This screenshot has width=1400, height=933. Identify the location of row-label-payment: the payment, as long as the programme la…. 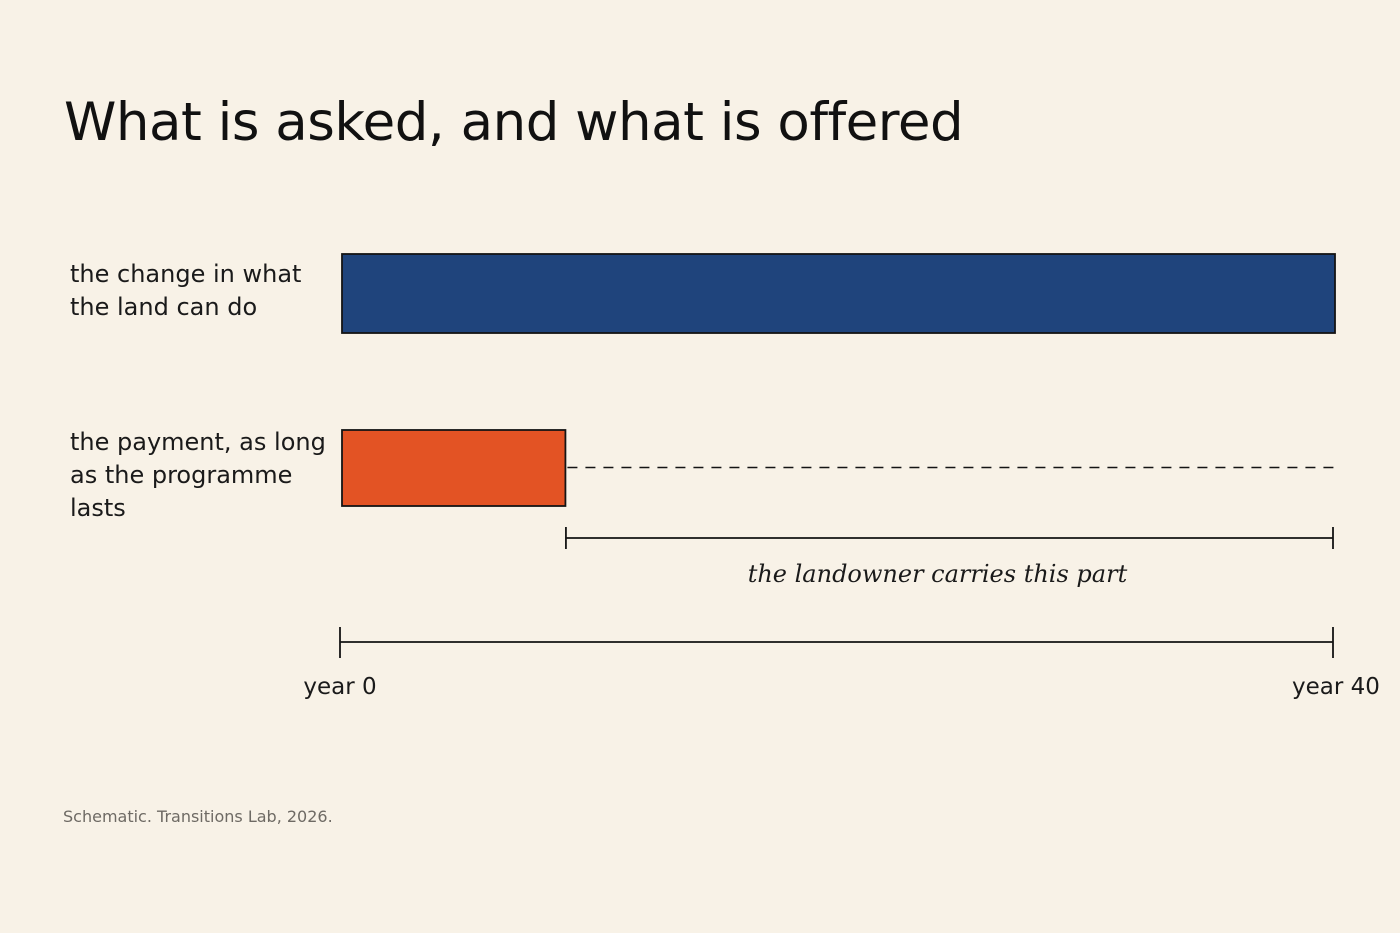
(207, 475).